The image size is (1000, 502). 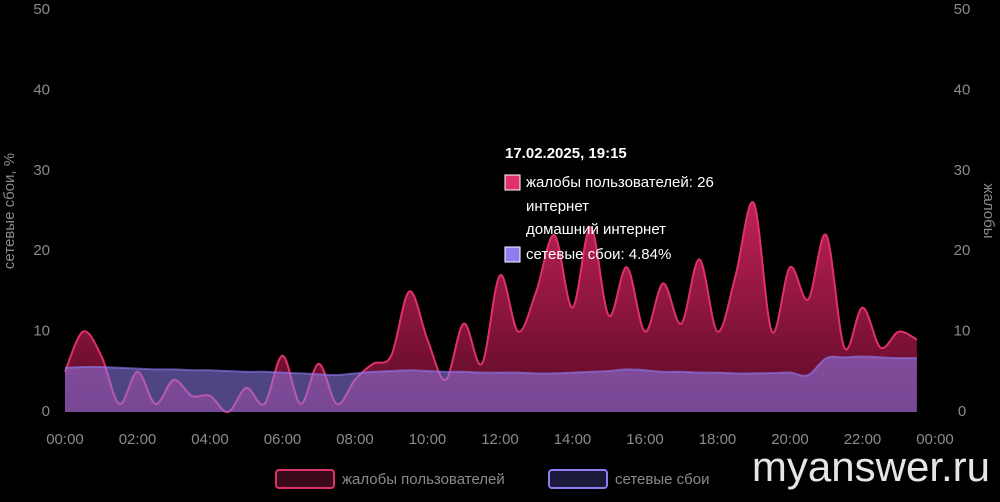 I want to click on y-tick-label: 50, so click(x=41, y=9).